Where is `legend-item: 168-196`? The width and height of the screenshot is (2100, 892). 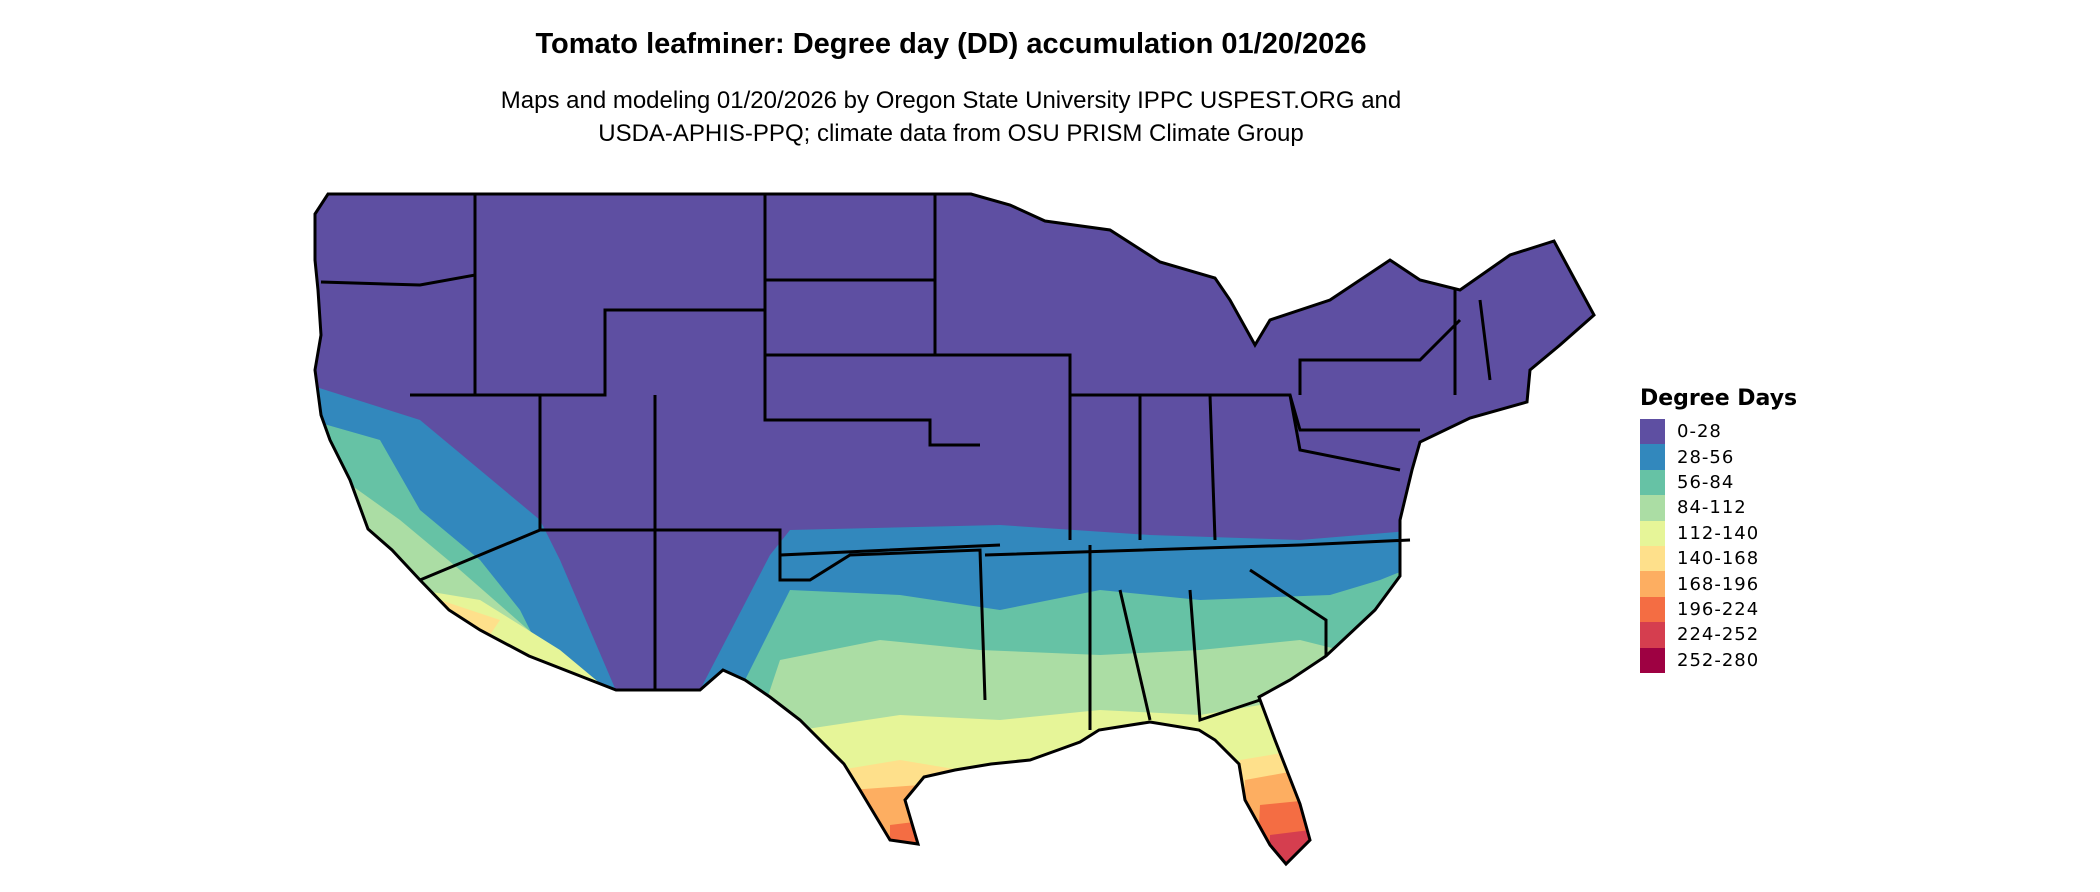 legend-item: 168-196 is located at coordinates (1718, 584).